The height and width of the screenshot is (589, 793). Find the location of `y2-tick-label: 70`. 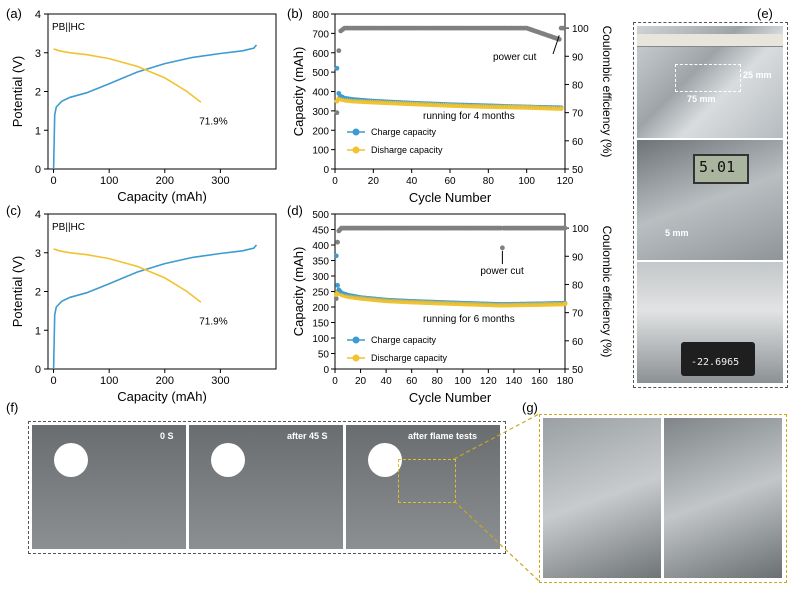

y2-tick-label: 70 is located at coordinates (578, 114).